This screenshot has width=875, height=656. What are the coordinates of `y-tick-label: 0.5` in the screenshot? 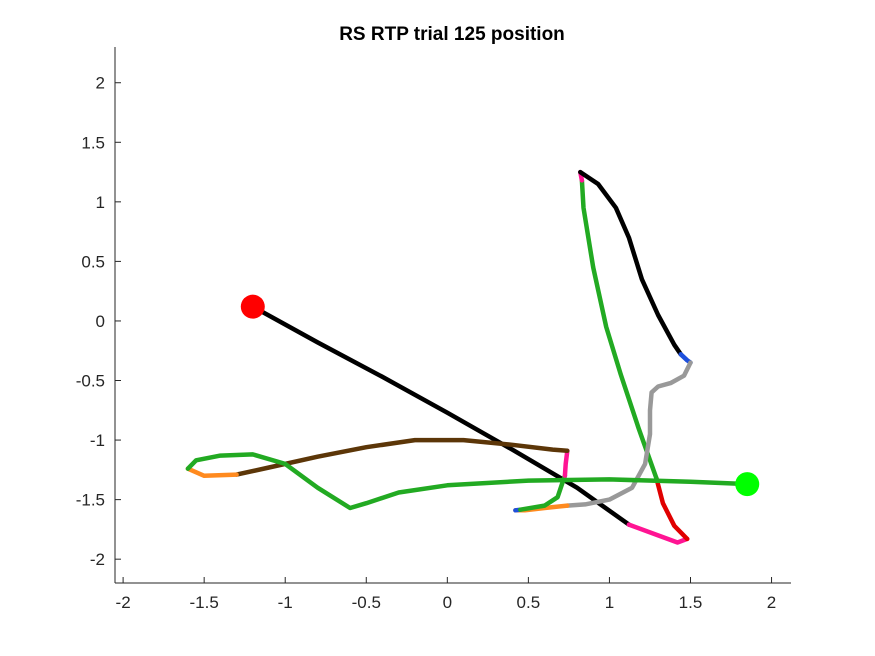 It's located at (93, 261).